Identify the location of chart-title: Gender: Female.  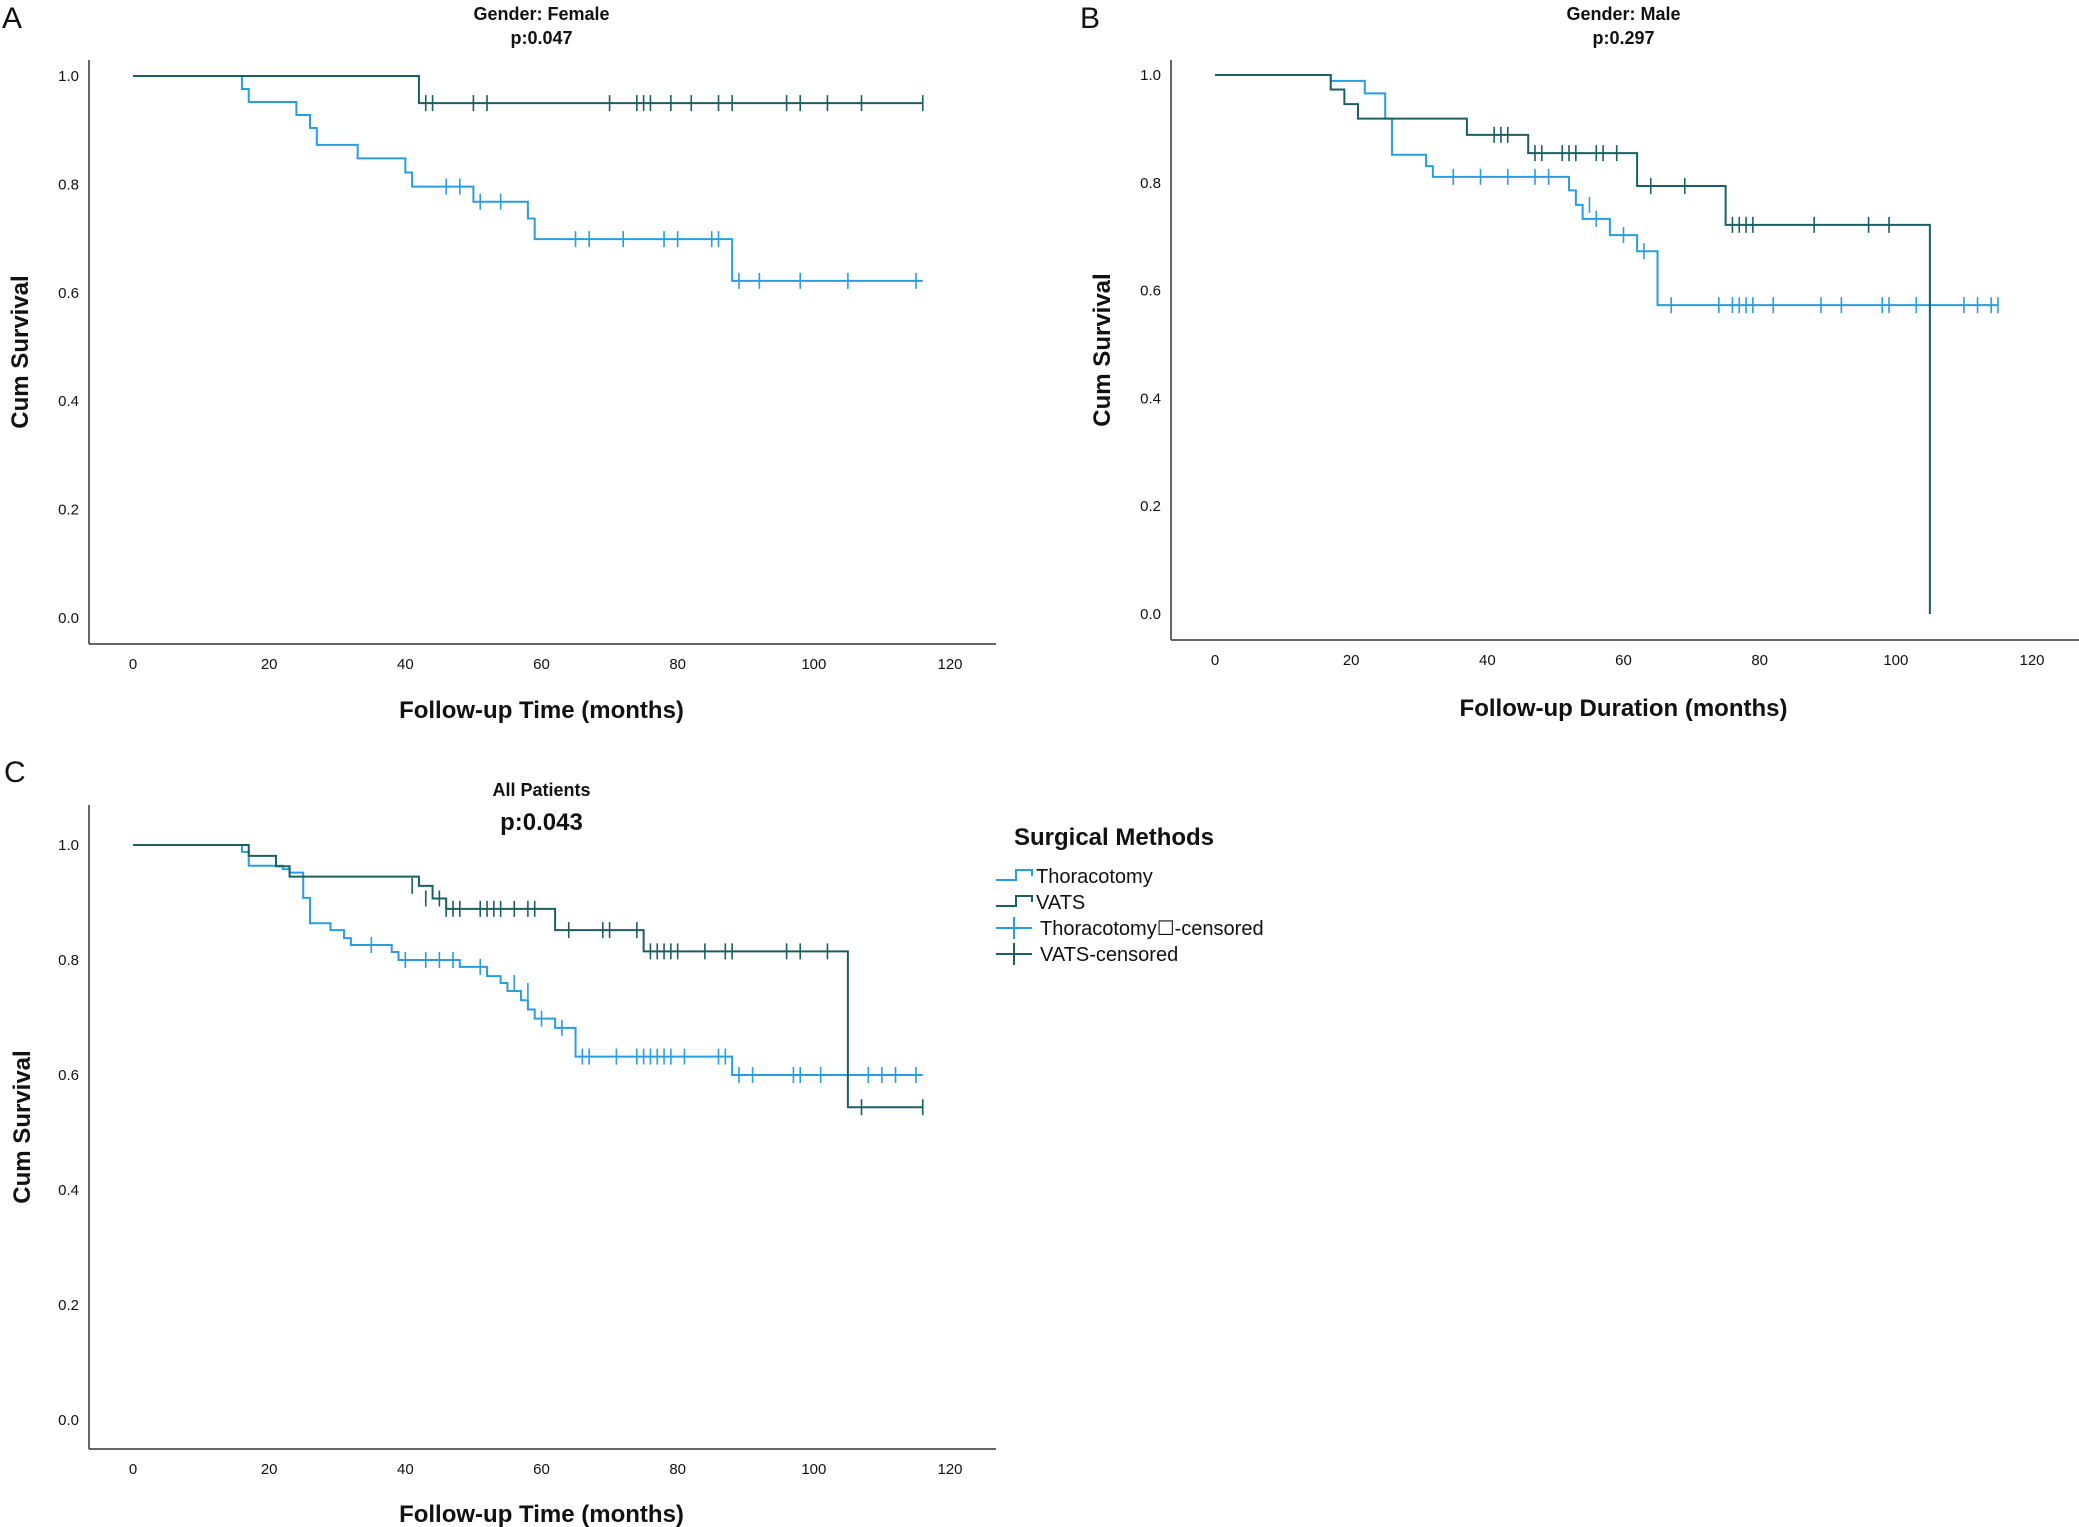
(541, 14).